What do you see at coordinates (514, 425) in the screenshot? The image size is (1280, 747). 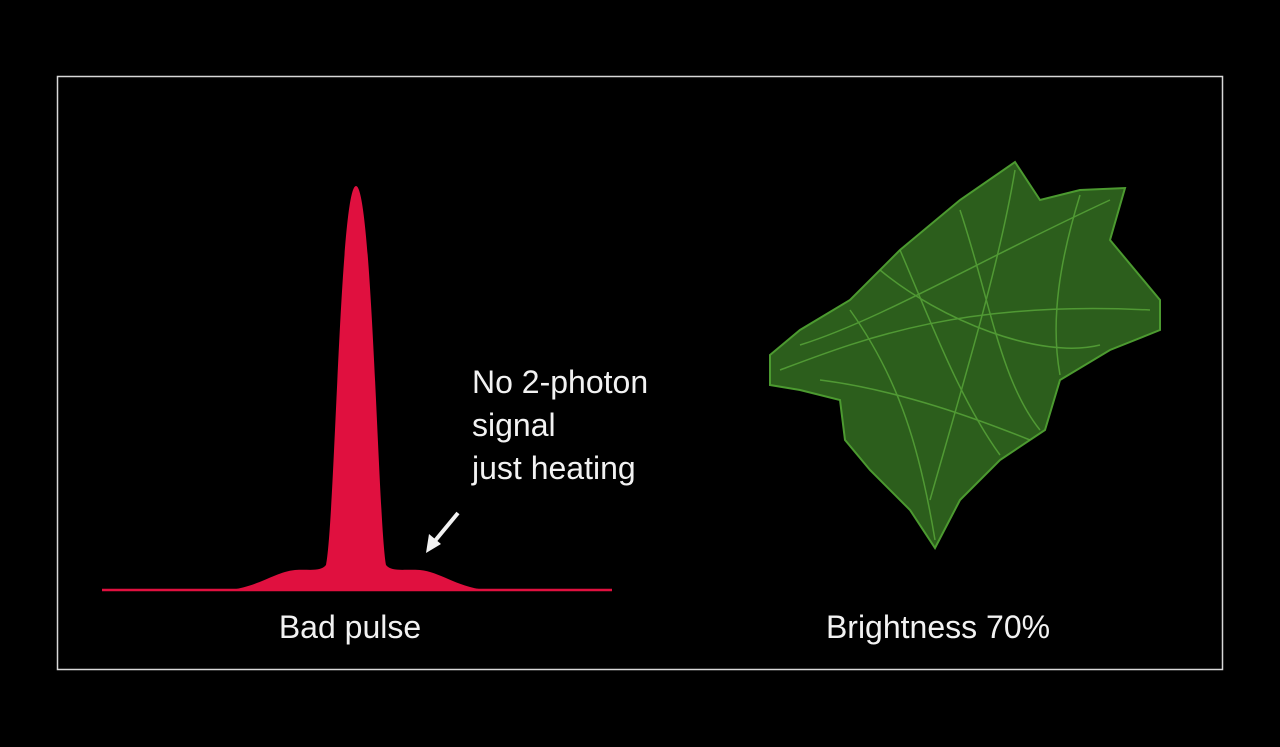 I see `annotation-line: signal` at bounding box center [514, 425].